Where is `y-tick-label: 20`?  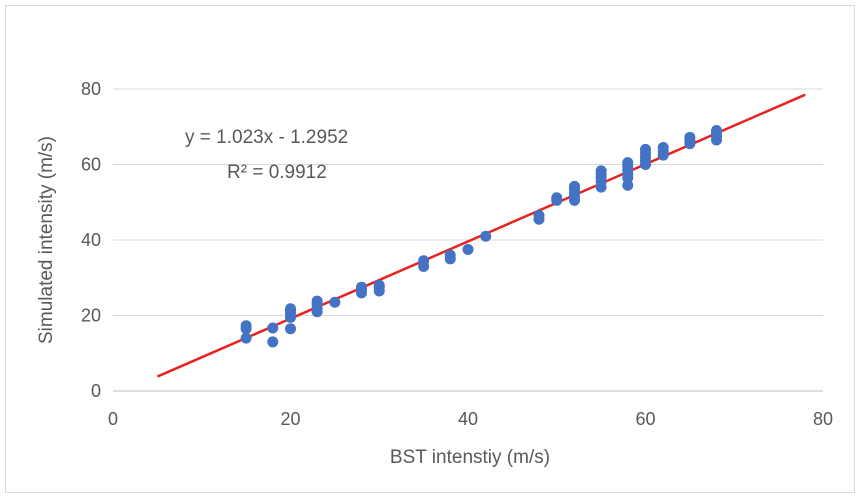
y-tick-label: 20 is located at coordinates (91, 316).